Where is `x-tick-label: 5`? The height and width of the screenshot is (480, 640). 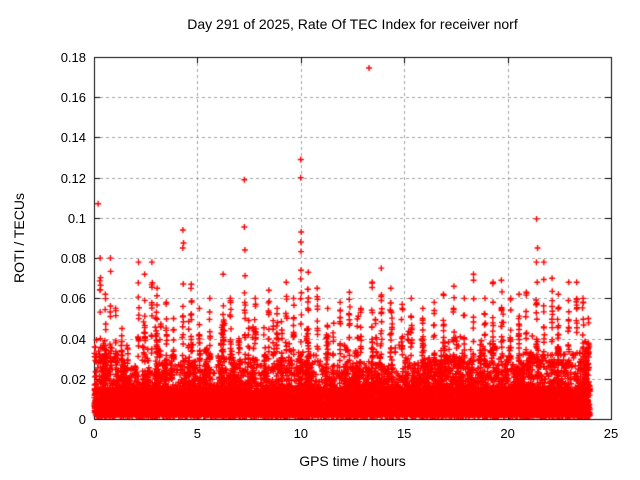
x-tick-label: 5 is located at coordinates (197, 433).